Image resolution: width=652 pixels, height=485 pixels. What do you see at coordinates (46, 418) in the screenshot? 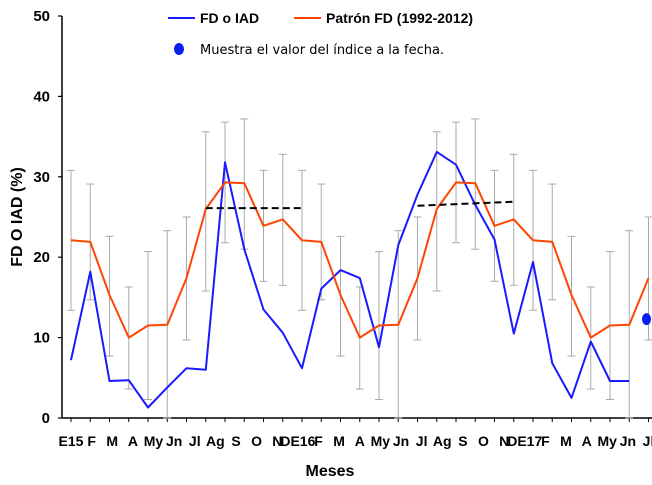
I see `y-tick-label: 0` at bounding box center [46, 418].